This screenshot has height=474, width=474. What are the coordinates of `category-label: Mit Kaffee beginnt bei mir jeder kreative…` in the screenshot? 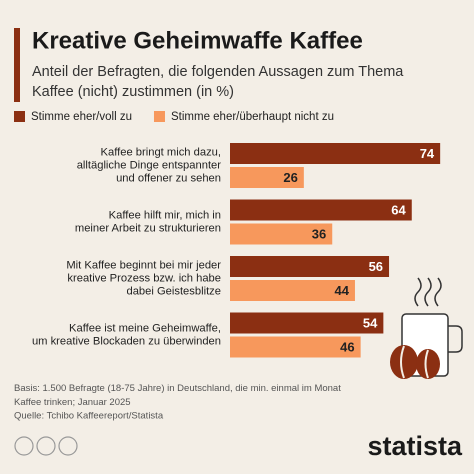 It's located at (143, 278).